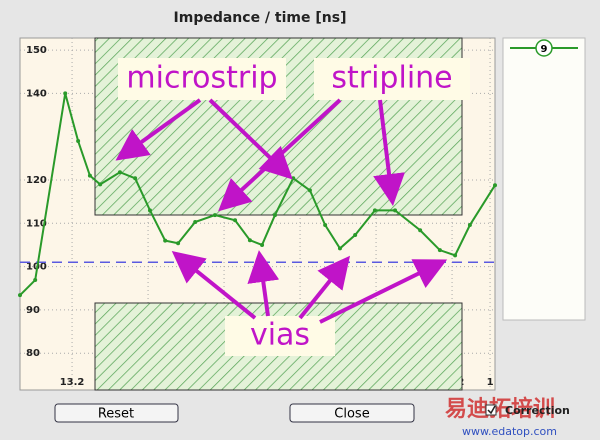 The height and width of the screenshot is (444, 600). I want to click on watermark-brand: 易迪拓培训, so click(500, 409).